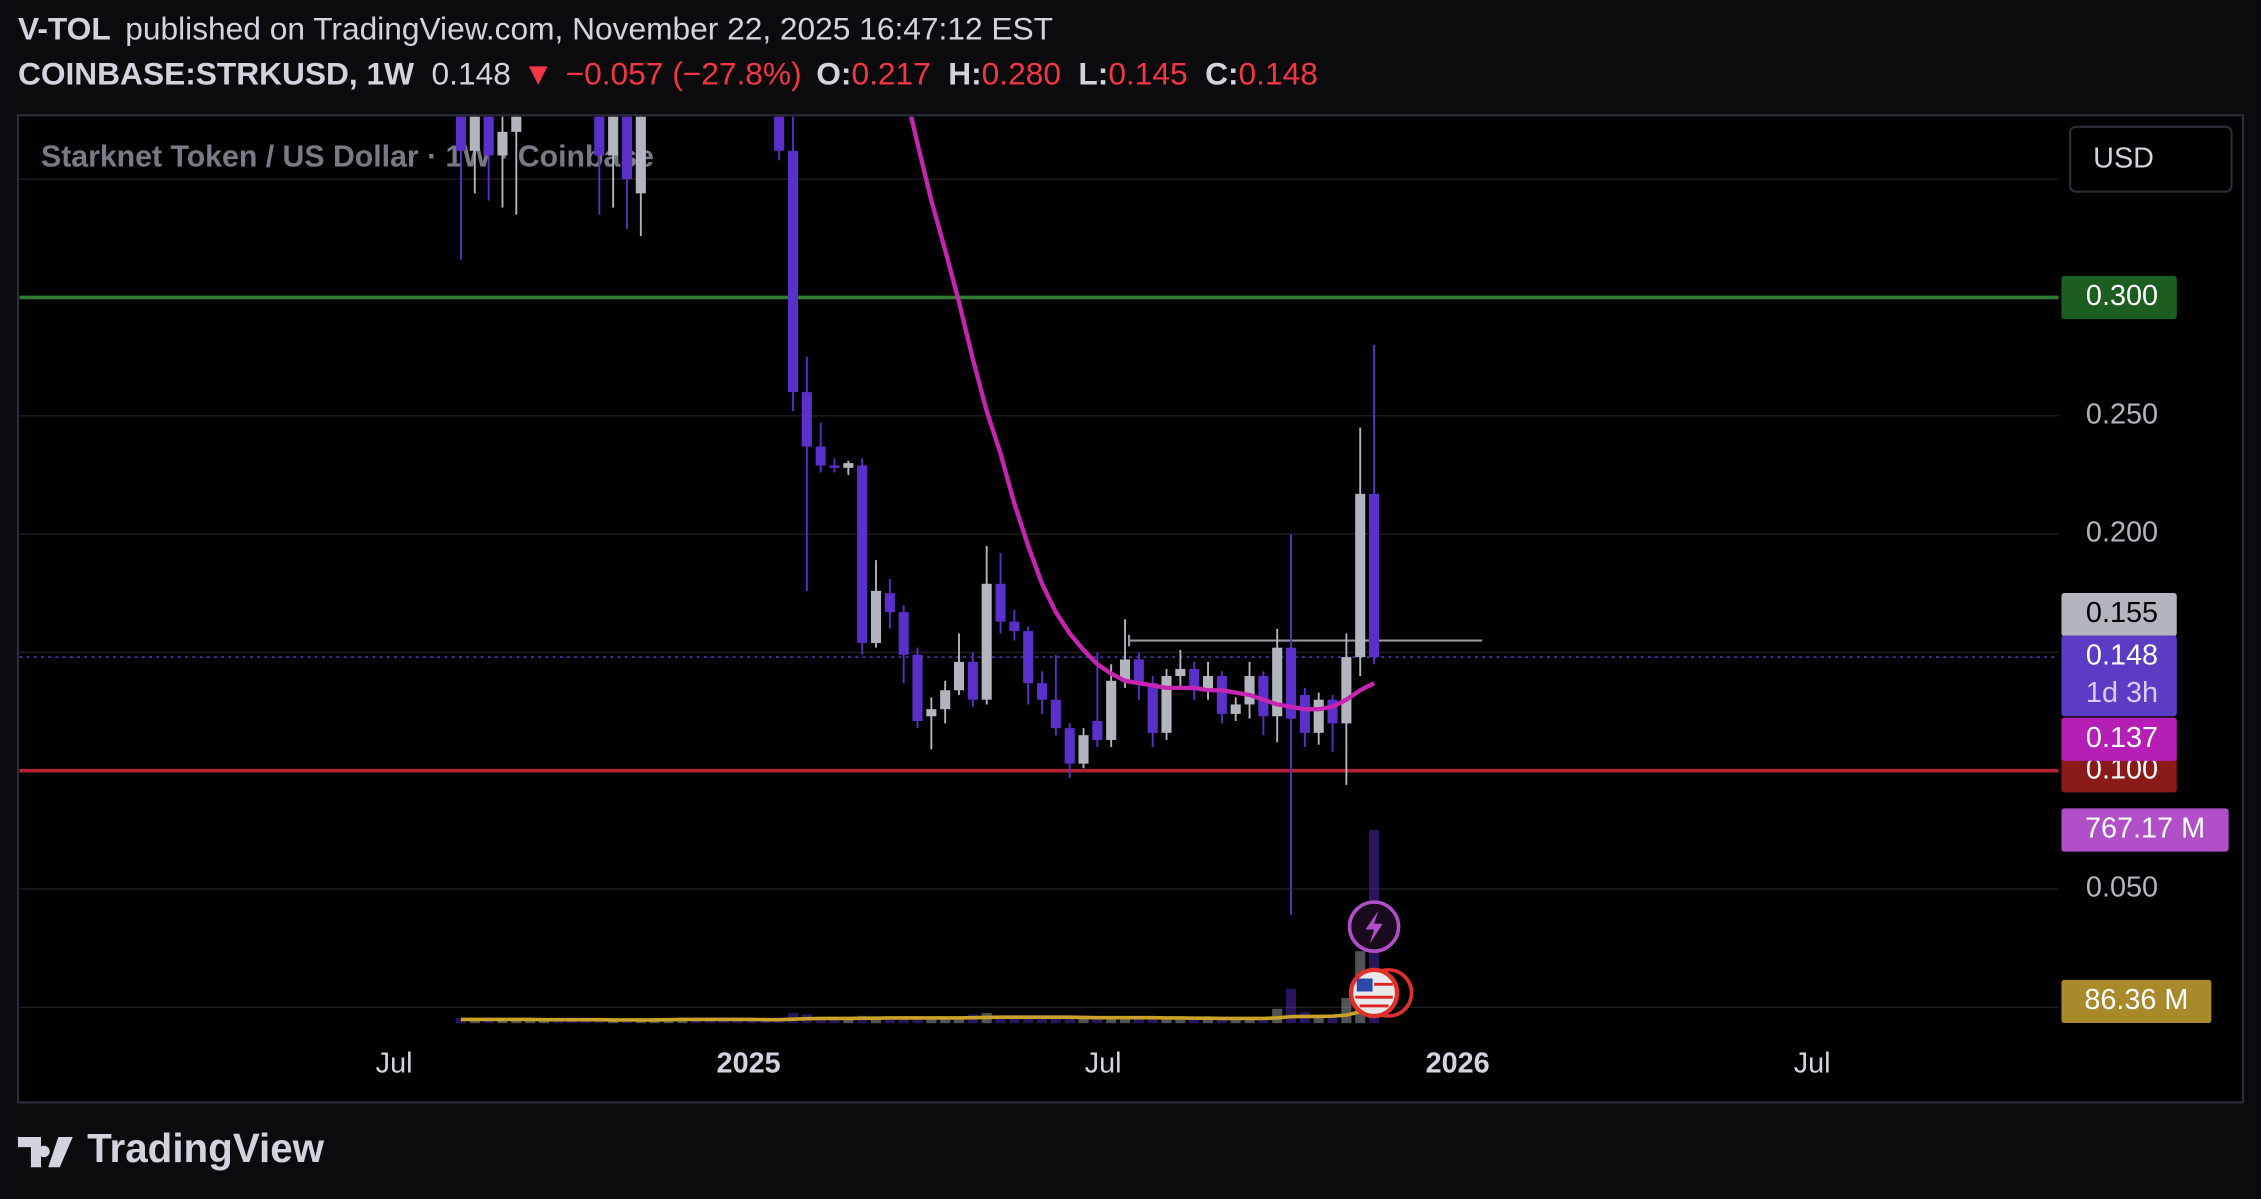 The height and width of the screenshot is (1199, 2261). Describe the element at coordinates (1374, 993) in the screenshot. I see `flag-icon` at that location.